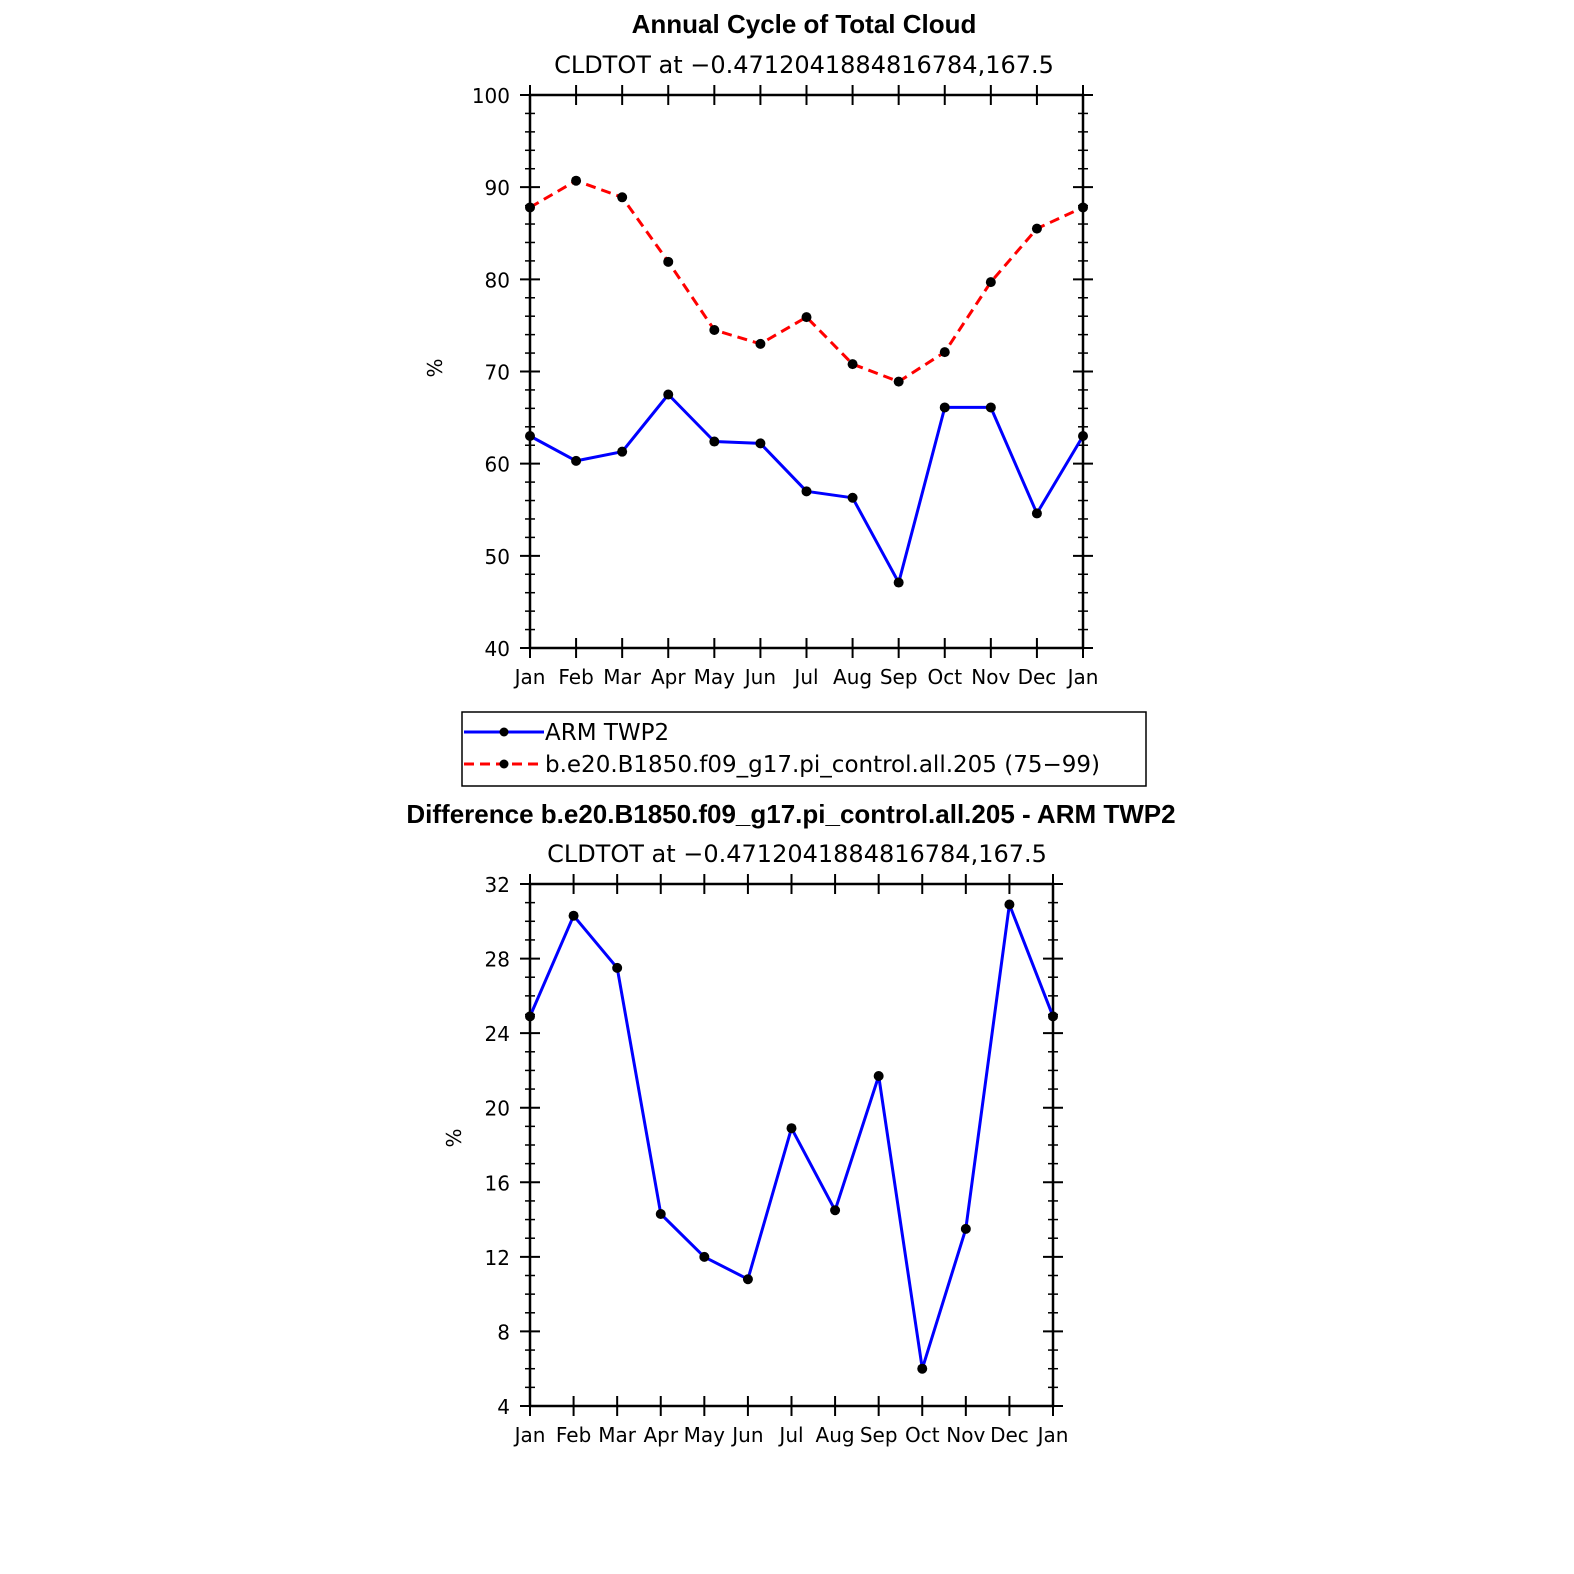 This screenshot has height=1574, width=1574. Describe the element at coordinates (497, 1109) in the screenshot. I see `y-tick-label: 20` at that location.